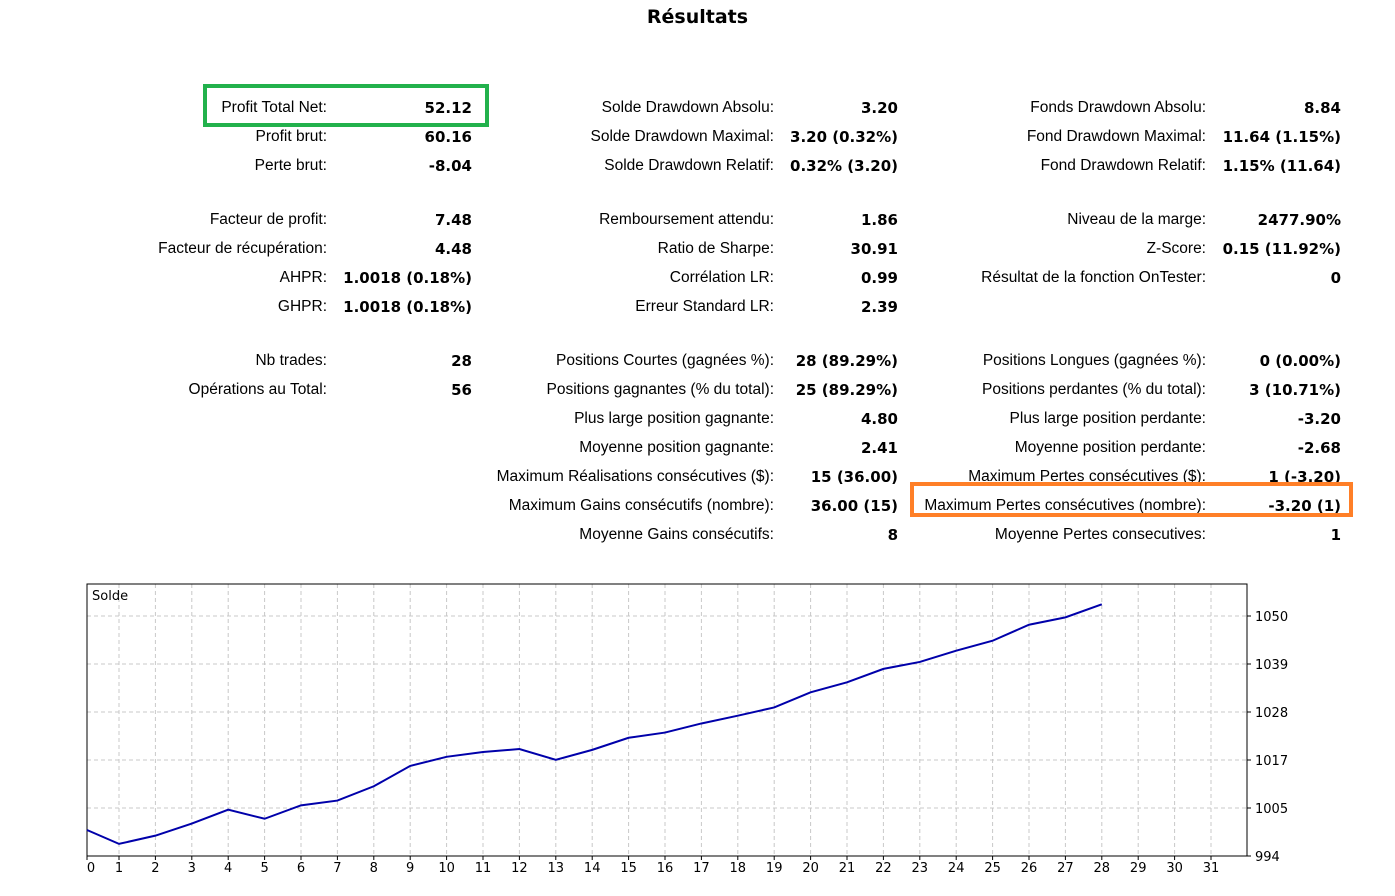  What do you see at coordinates (844, 137) in the screenshot?
I see `stat-value: 3.20 (0.32%)` at bounding box center [844, 137].